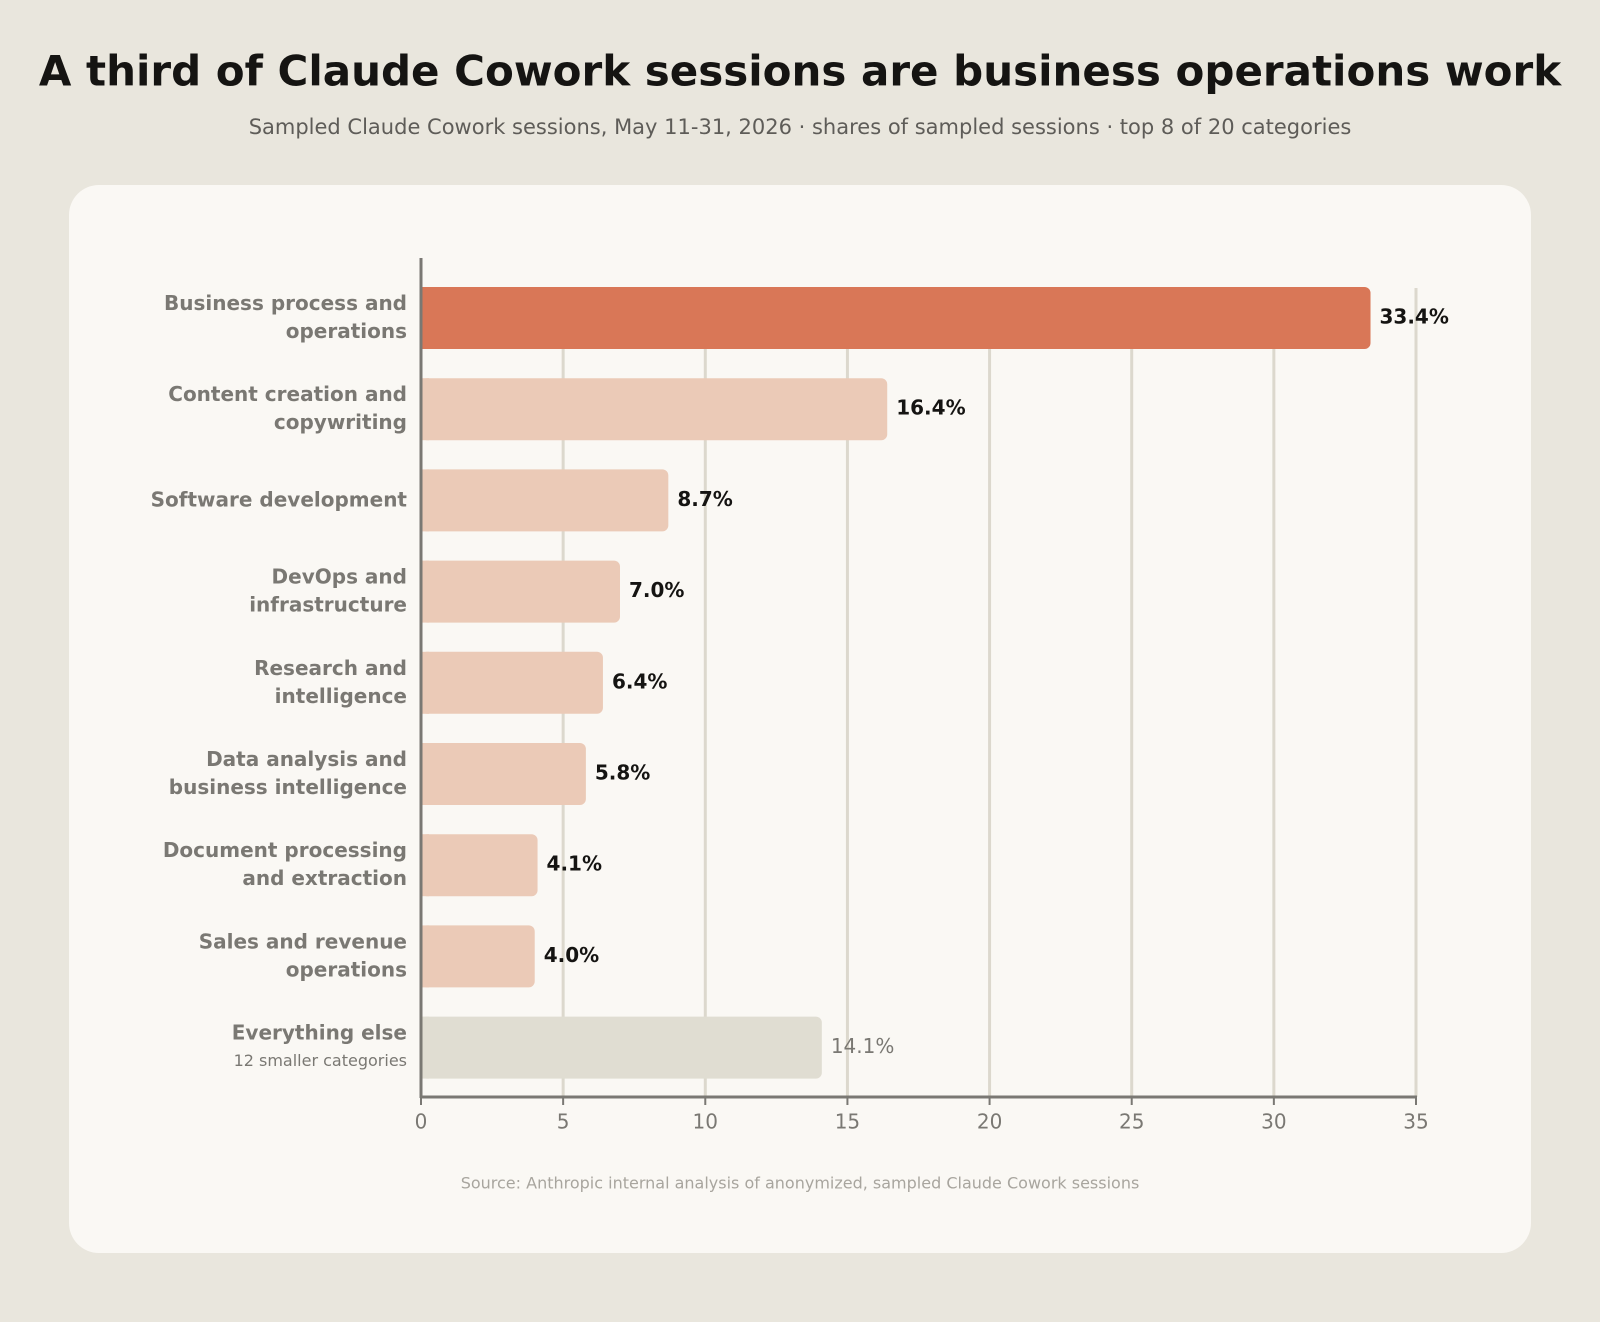 This screenshot has width=1600, height=1322. Describe the element at coordinates (704, 499) in the screenshot. I see `value-label: 8.7%` at that location.